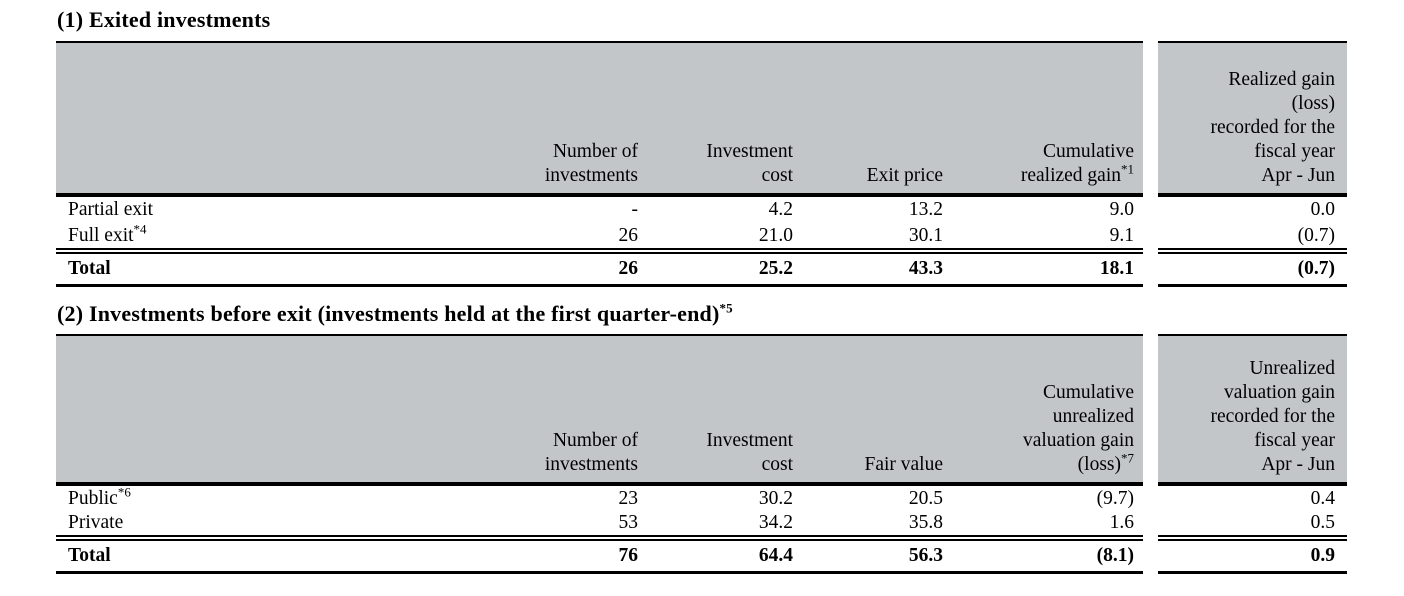 Image resolution: width=1404 pixels, height=596 pixels. What do you see at coordinates (904, 175) in the screenshot?
I see `header-line: Exit price` at bounding box center [904, 175].